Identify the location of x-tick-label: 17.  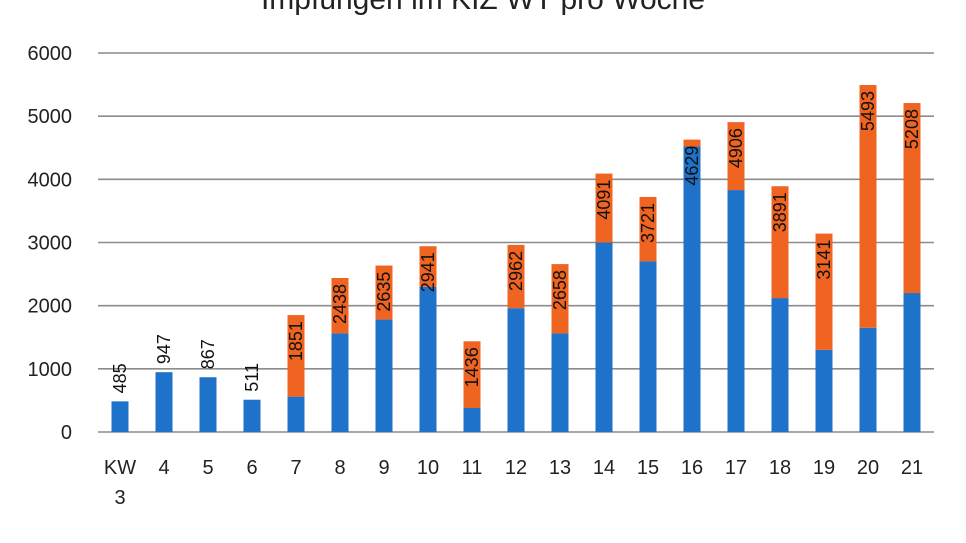
(736, 468).